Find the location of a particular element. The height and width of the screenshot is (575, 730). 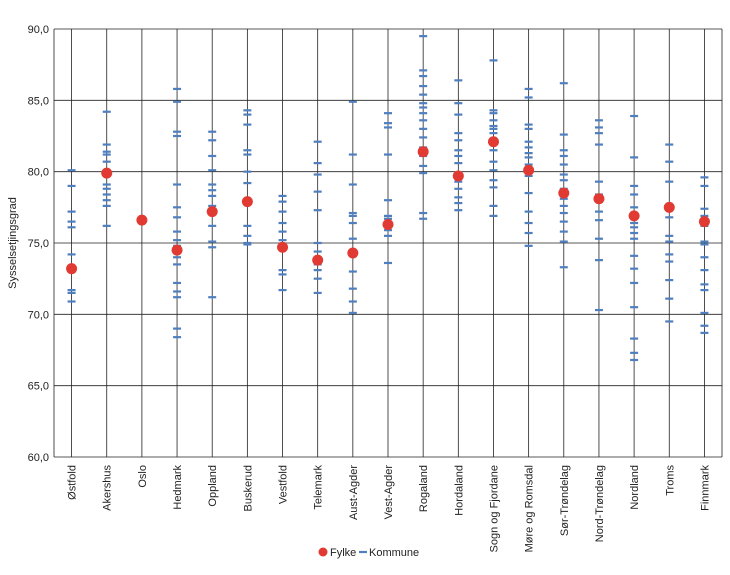

x-tick-label: Troms is located at coordinates (670, 480).